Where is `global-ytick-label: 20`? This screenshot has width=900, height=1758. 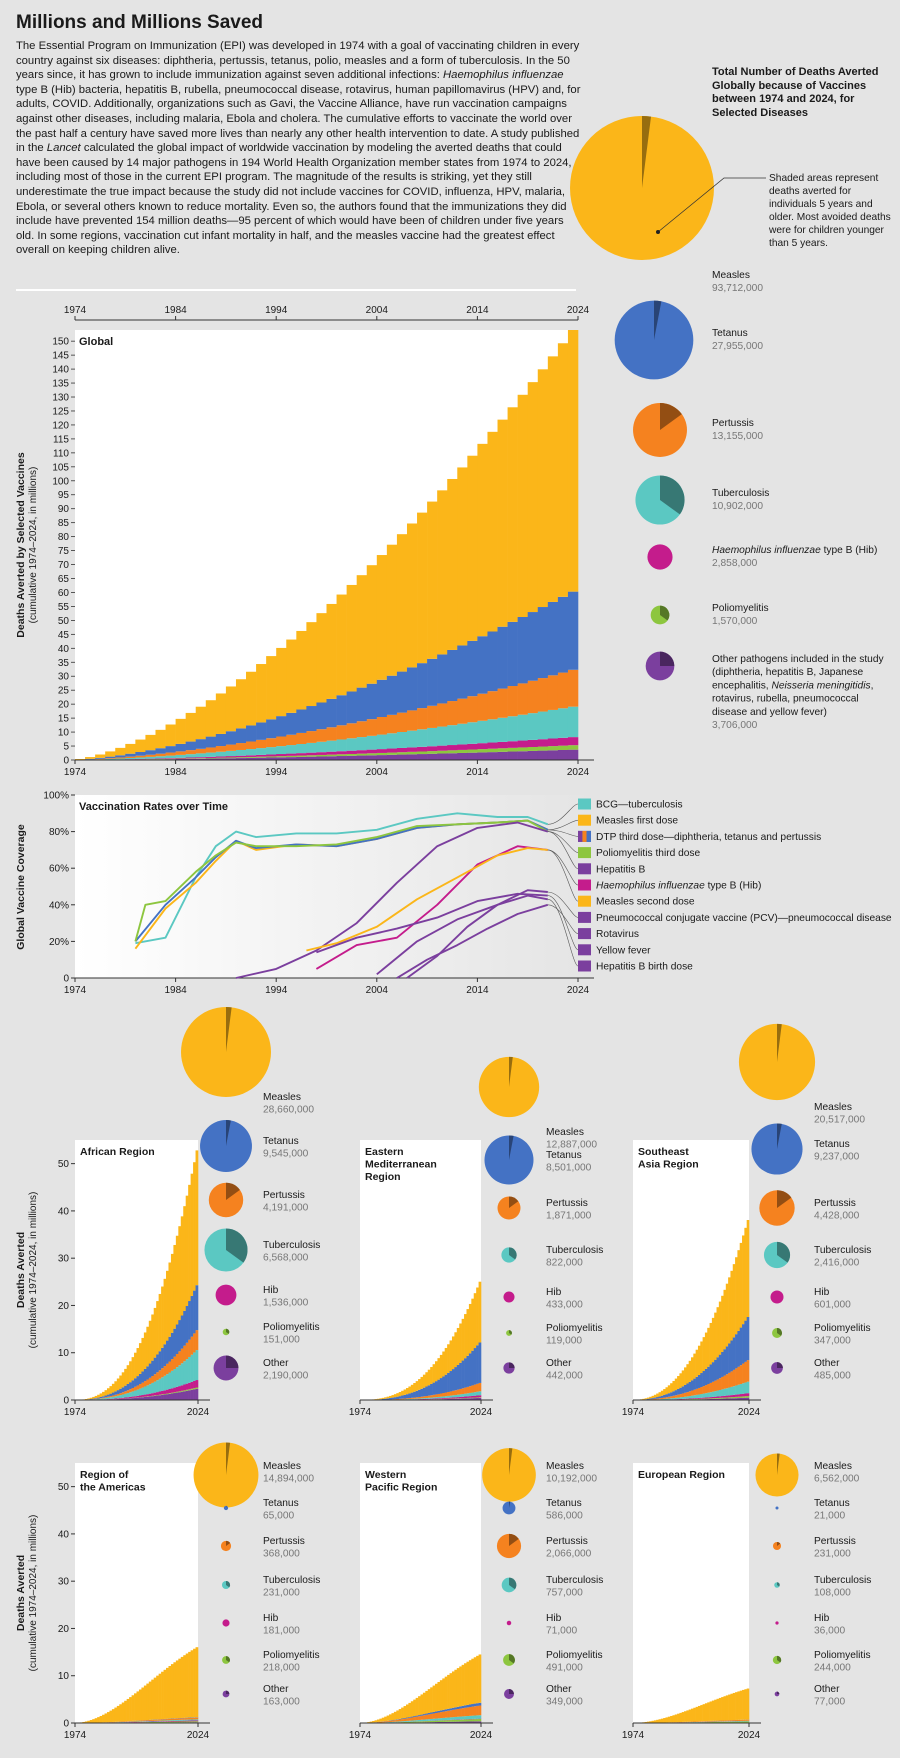
global-ytick-label: 20 is located at coordinates (64, 705).